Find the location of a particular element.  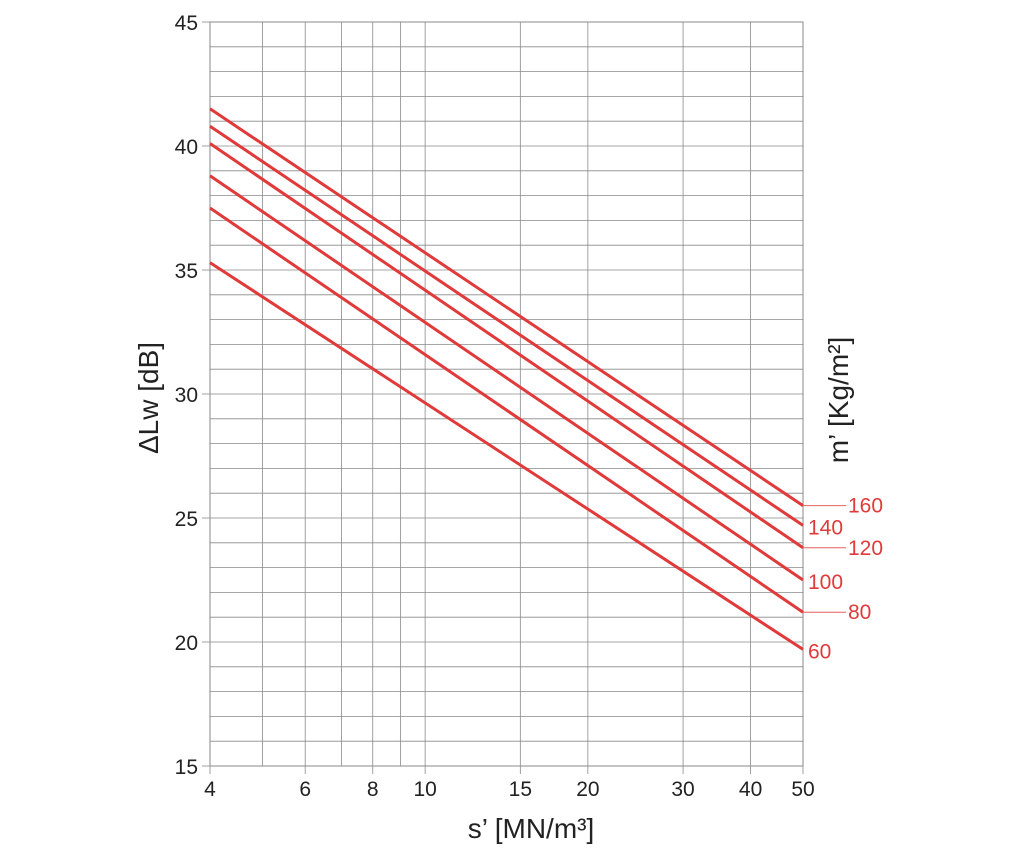

y-axis-title: ΔLw [dB] is located at coordinates (148, 398).